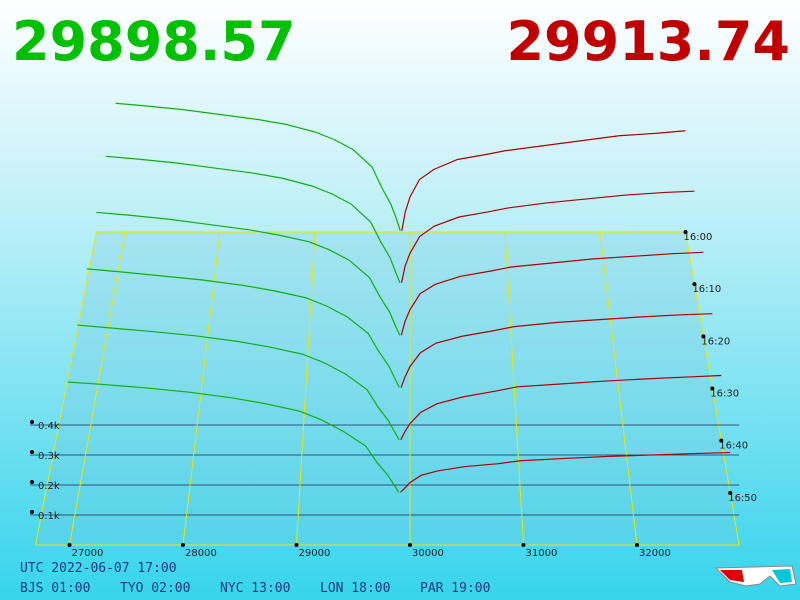  What do you see at coordinates (655, 553) in the screenshot?
I see `x-tick-label: 32000` at bounding box center [655, 553].